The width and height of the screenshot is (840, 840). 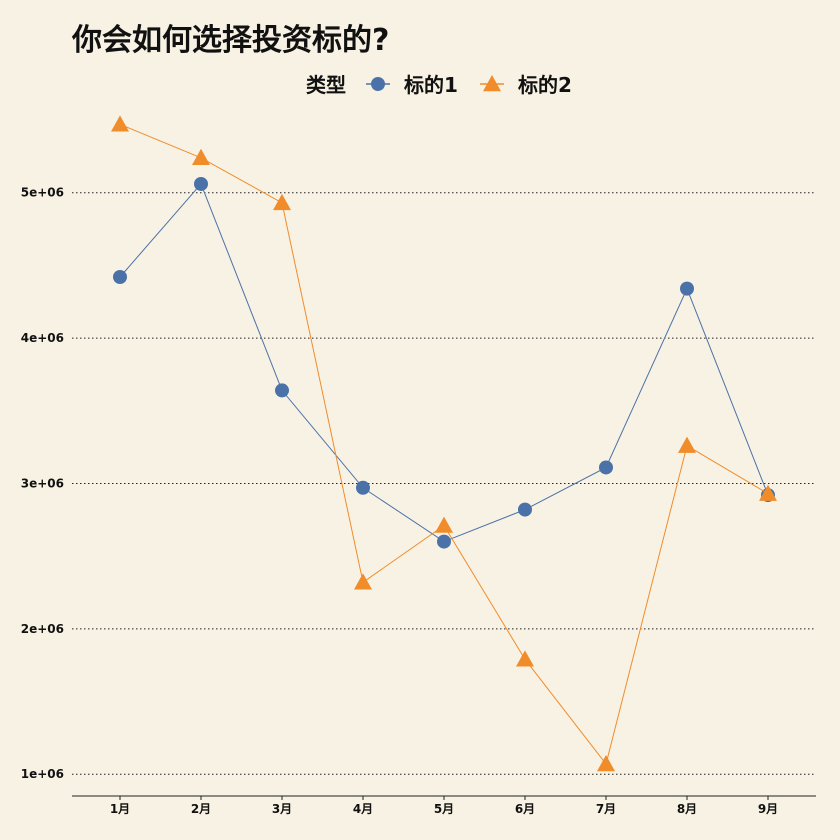 I want to click on y-tick-label-4: 5e+06, so click(x=42, y=193).